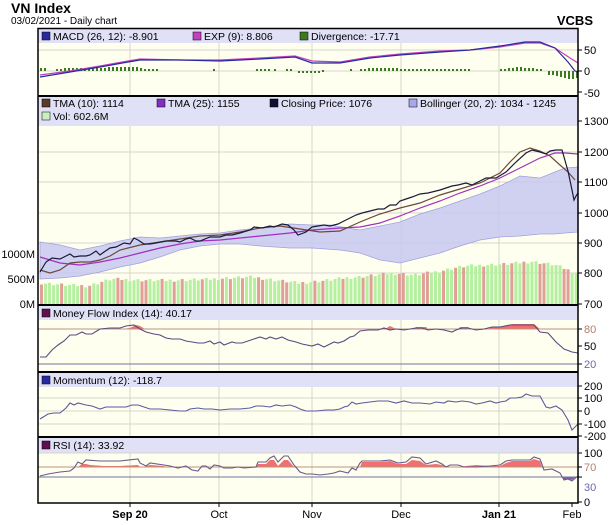  I want to click on x-axis-label: Oct, so click(218, 515).